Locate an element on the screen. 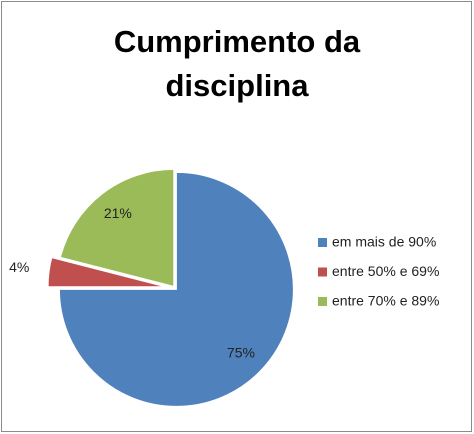  legend-label: em mais de 90% is located at coordinates (384, 242).